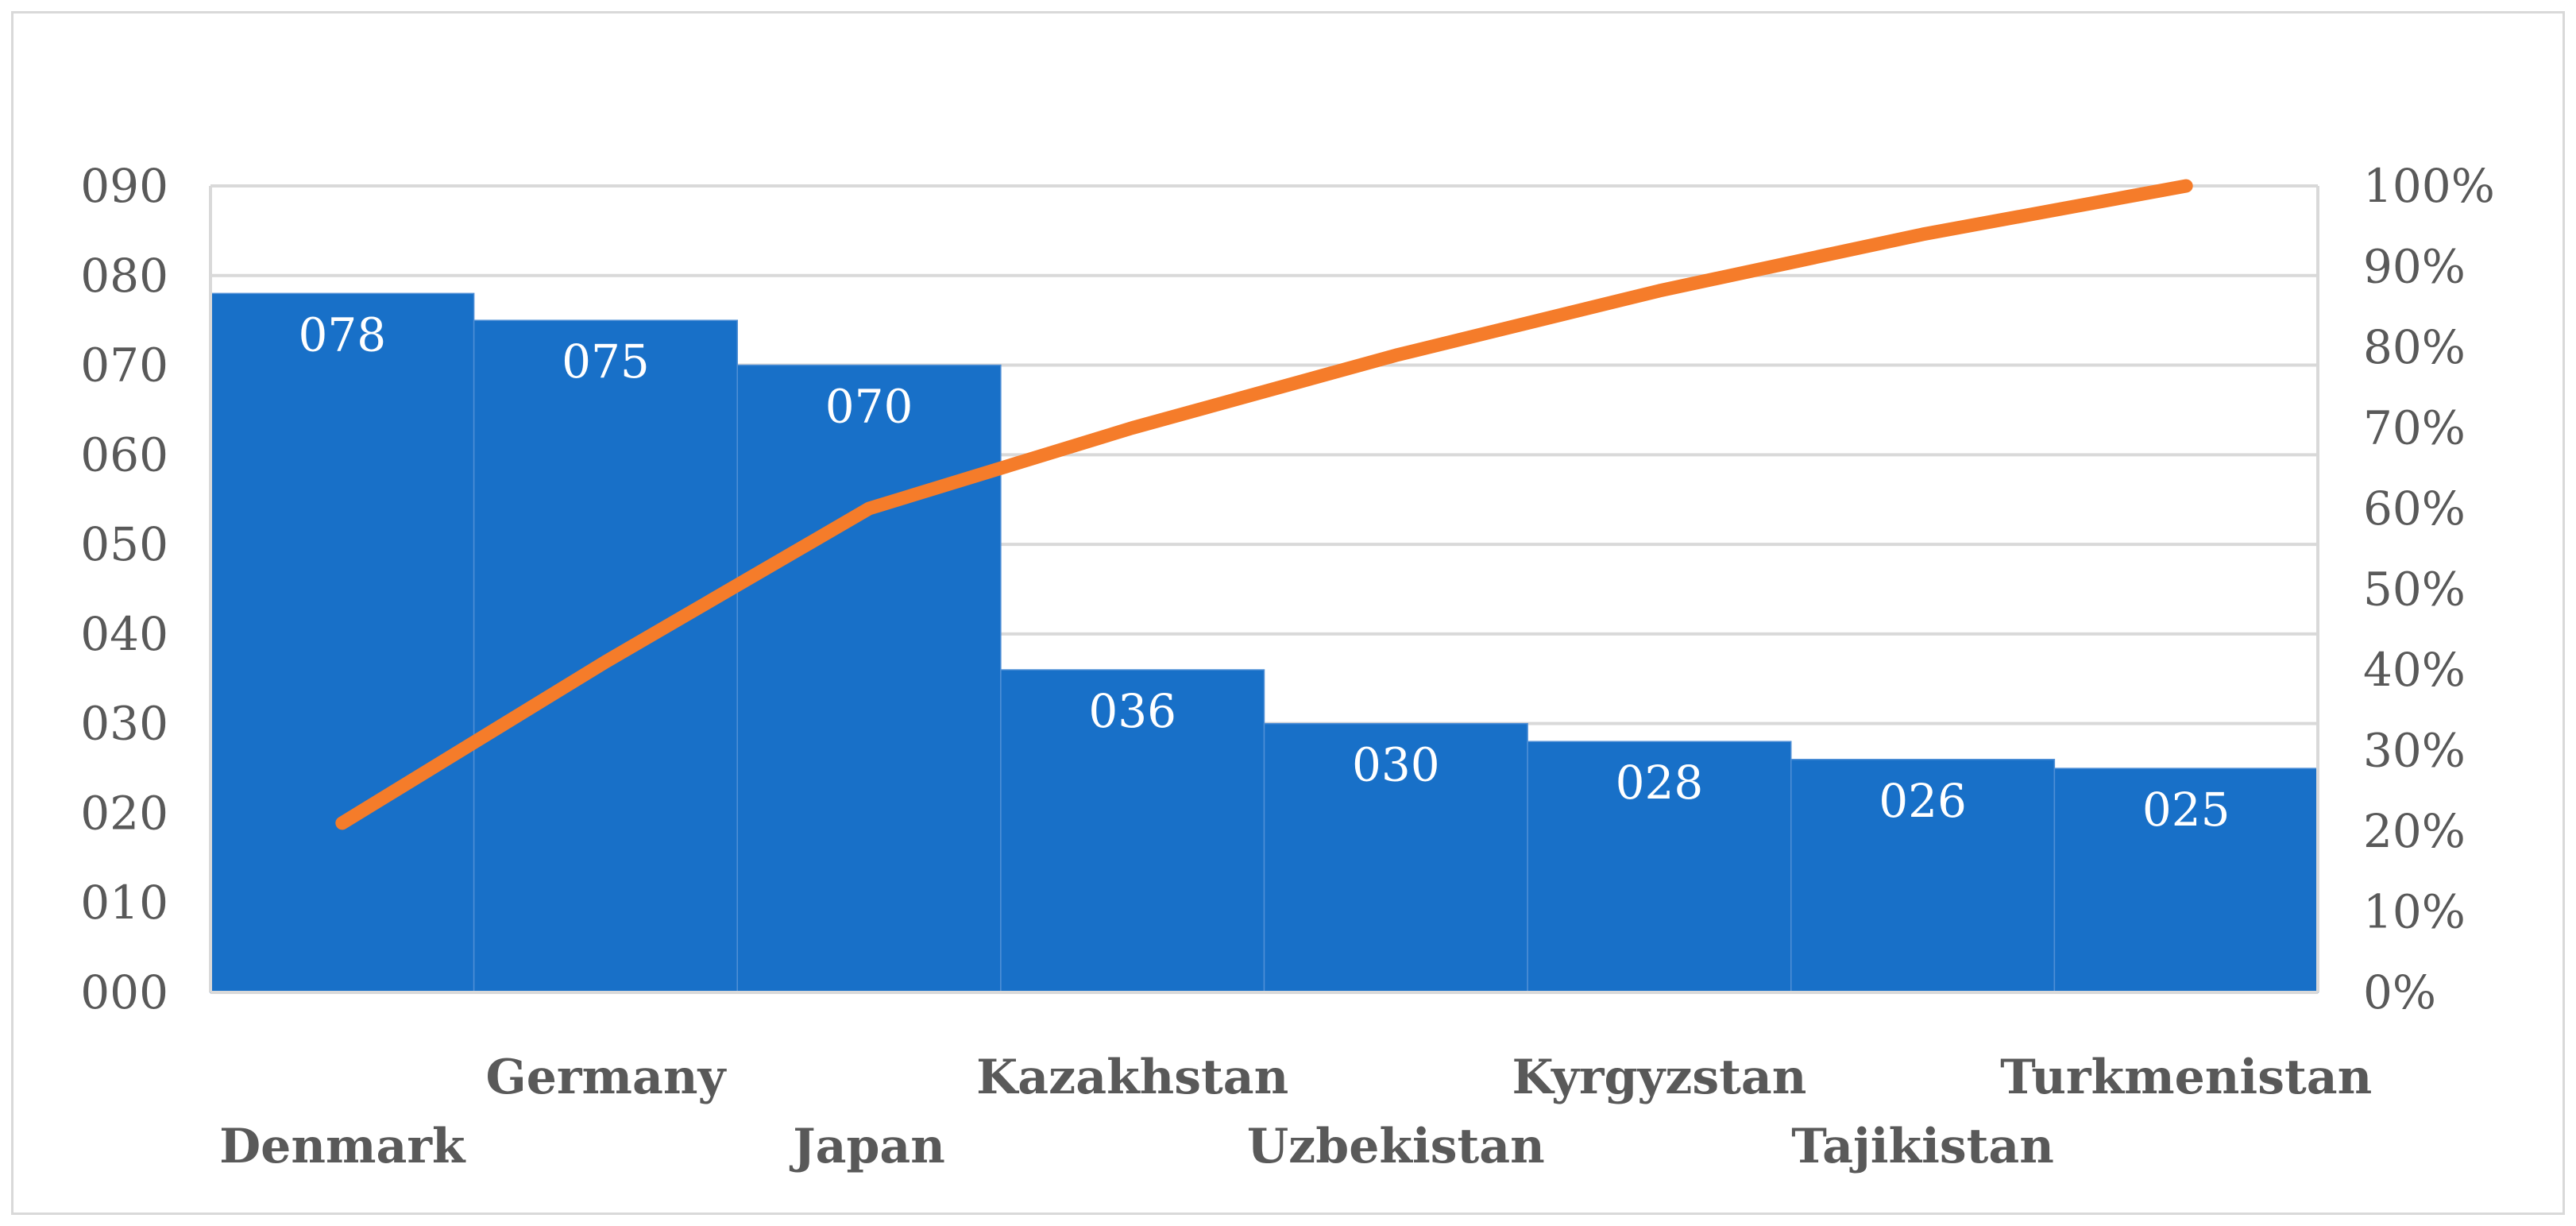 Image resolution: width=2576 pixels, height=1226 pixels. I want to click on right-axis-tick-label: 20%, so click(2414, 831).